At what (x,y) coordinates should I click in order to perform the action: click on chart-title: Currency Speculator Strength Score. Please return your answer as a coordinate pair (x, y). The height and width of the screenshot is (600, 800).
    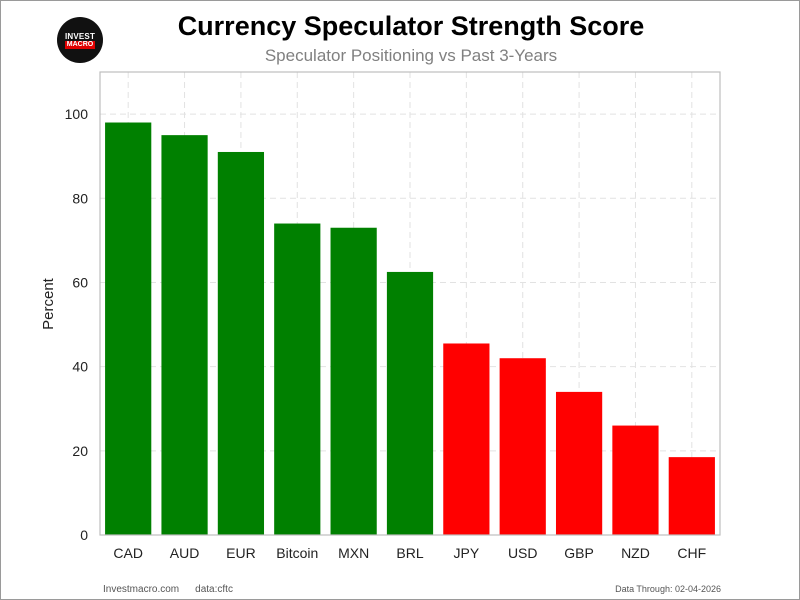
    Looking at the image, I should click on (411, 26).